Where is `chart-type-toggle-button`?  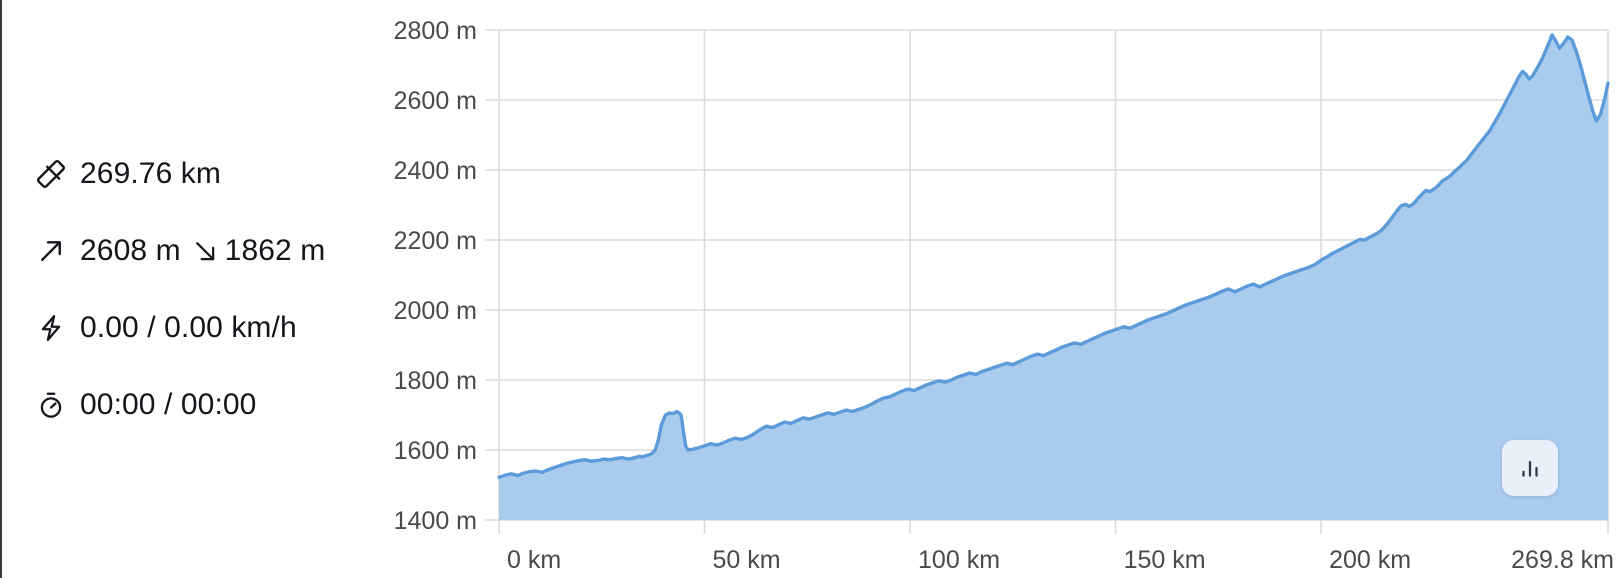
chart-type-toggle-button is located at coordinates (1530, 468).